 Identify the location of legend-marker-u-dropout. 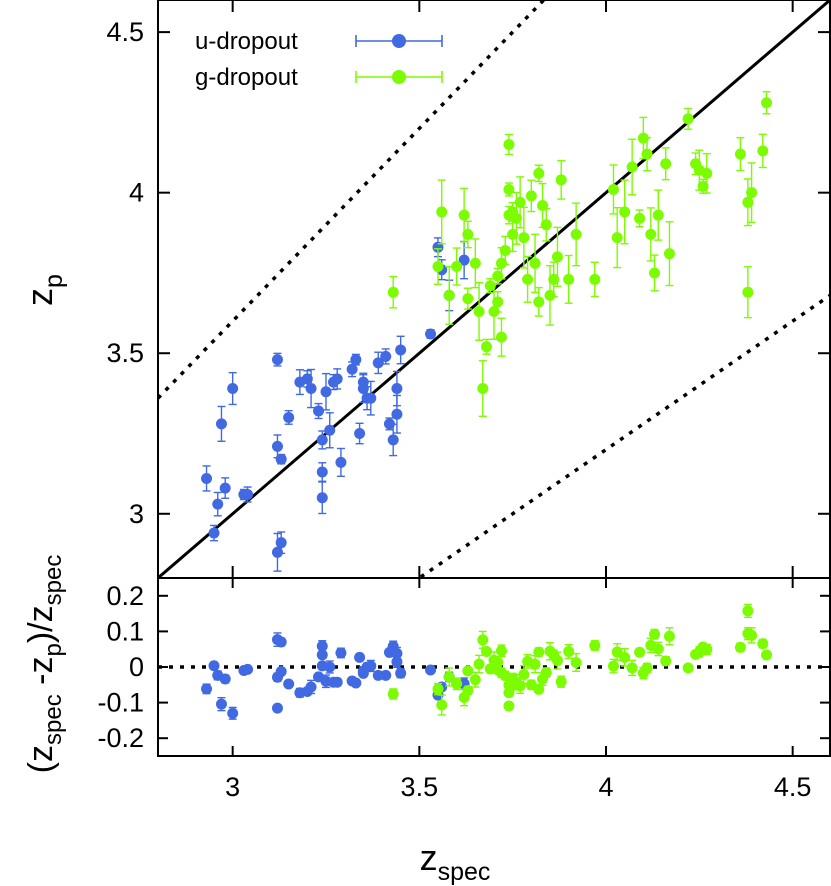
(399, 41).